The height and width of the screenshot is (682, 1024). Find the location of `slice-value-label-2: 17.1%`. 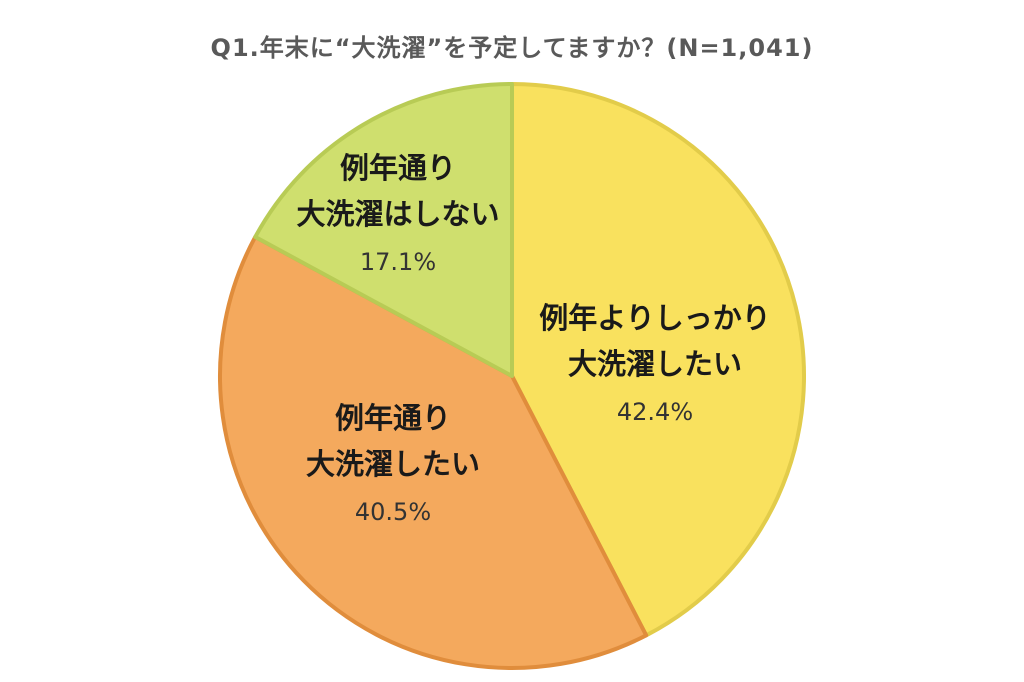

slice-value-label-2: 17.1% is located at coordinates (398, 262).